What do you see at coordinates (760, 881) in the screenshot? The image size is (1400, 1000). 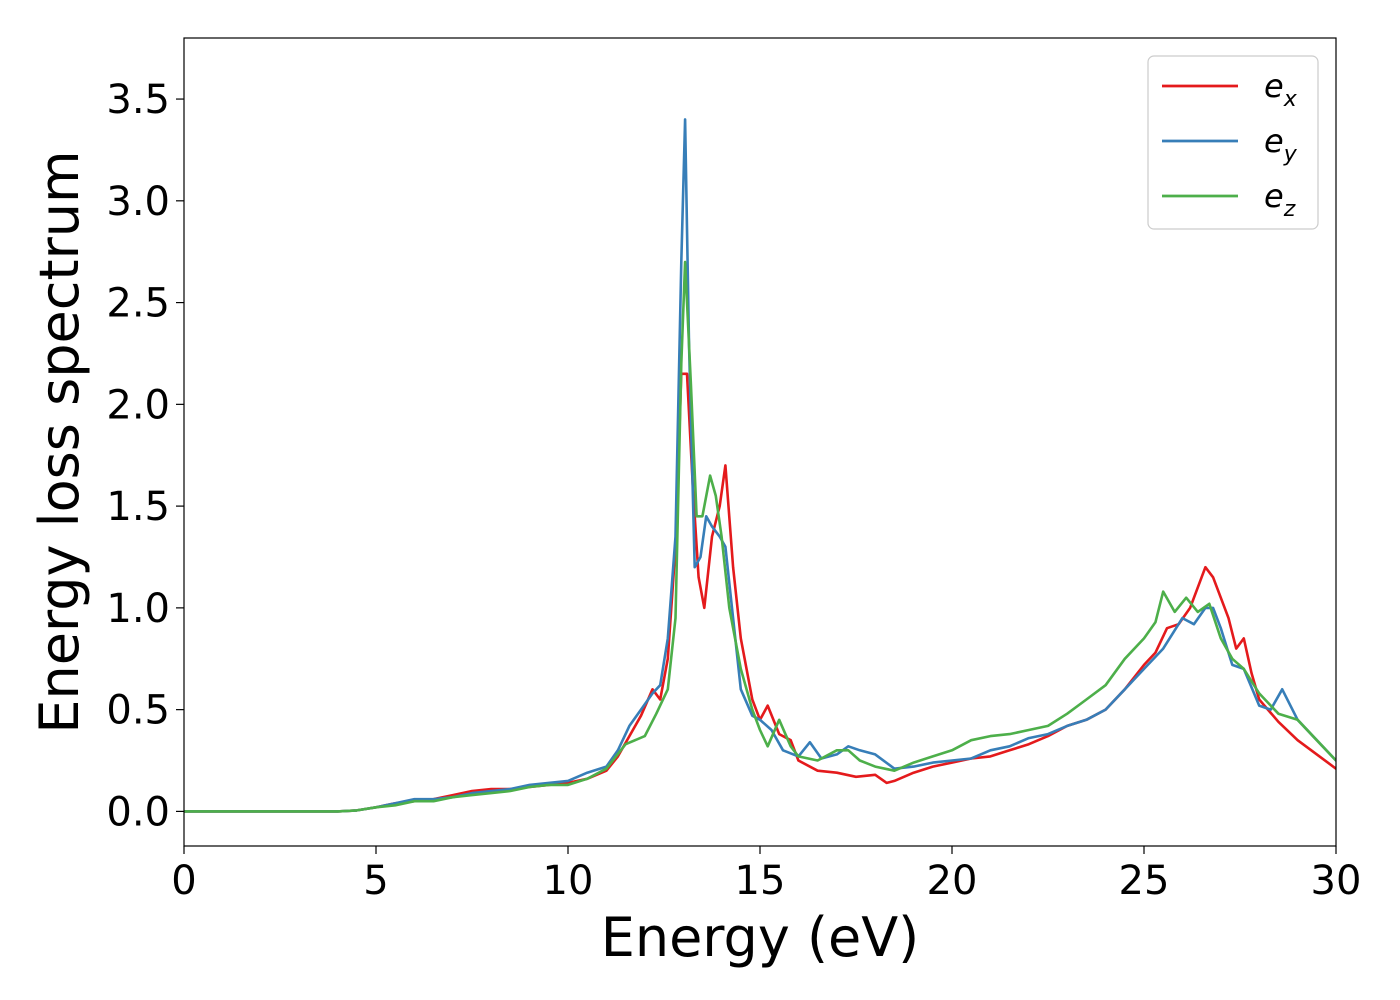 I see `x-tick-label: 15` at bounding box center [760, 881].